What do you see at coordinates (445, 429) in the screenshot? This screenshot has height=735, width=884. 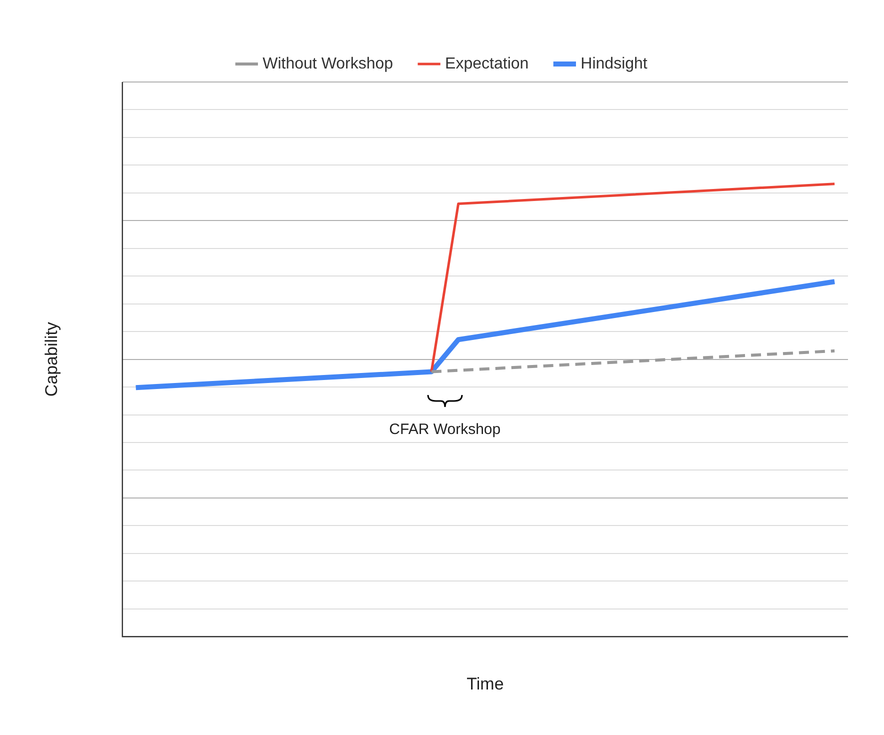 I see `annotation: CFAR Workshop` at bounding box center [445, 429].